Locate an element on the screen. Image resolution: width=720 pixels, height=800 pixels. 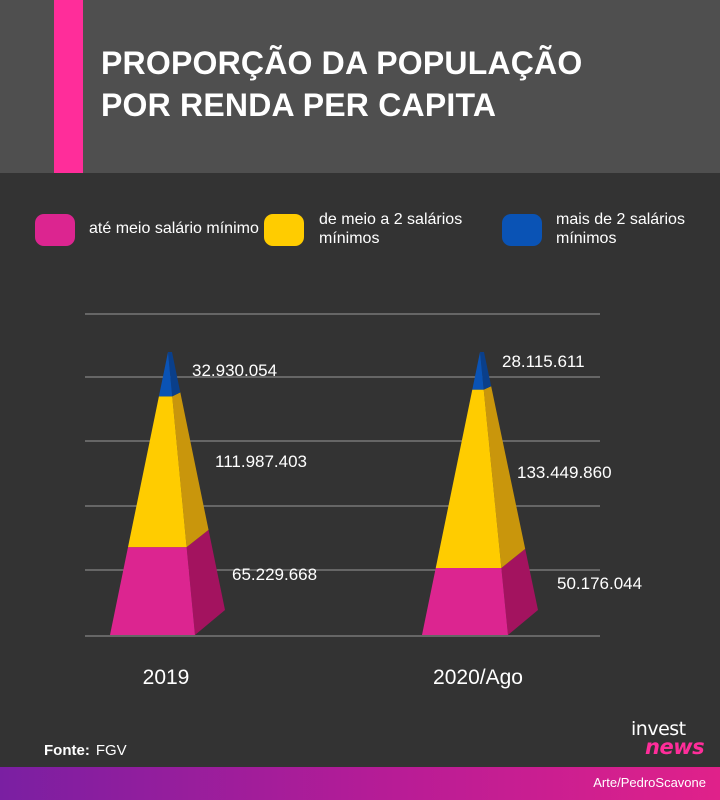
pyramid-side-high-income-2019 is located at coordinates (174, 374).